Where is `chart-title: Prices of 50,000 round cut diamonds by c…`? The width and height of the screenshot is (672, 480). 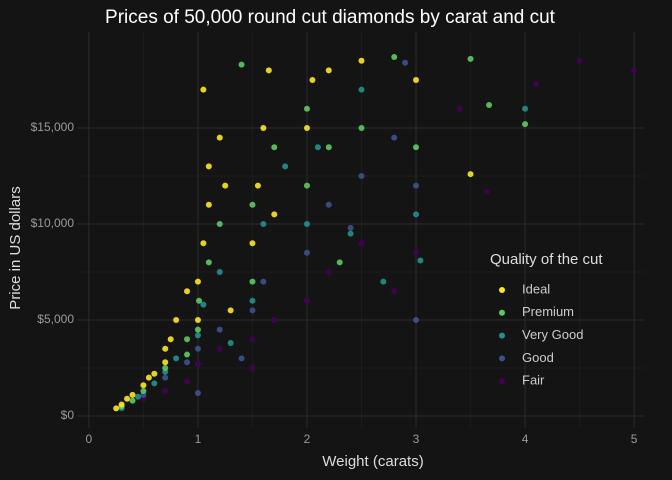 chart-title: Prices of 50,000 round cut diamonds by c… is located at coordinates (330, 17).